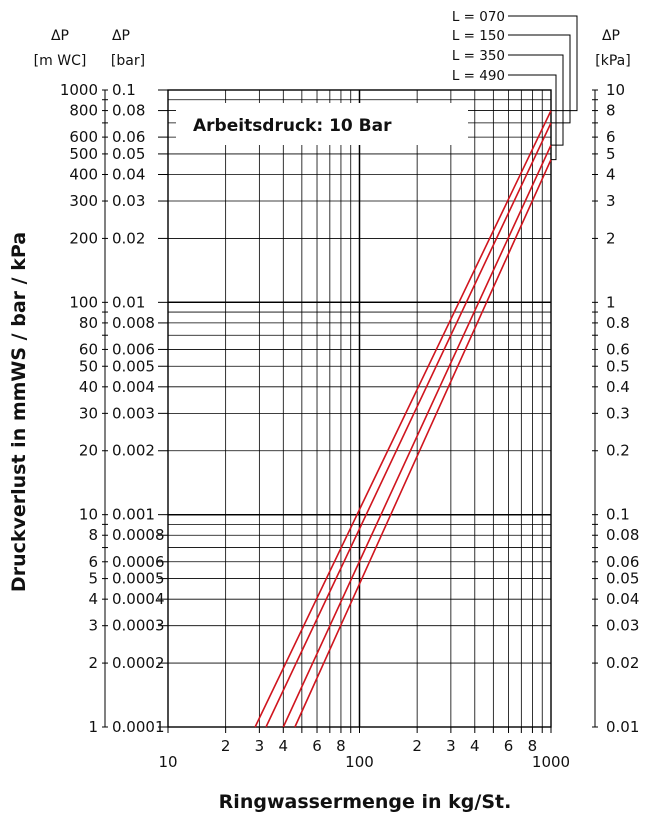 This screenshot has height=817, width=653. I want to click on x-axis-ticks, so click(359, 730).